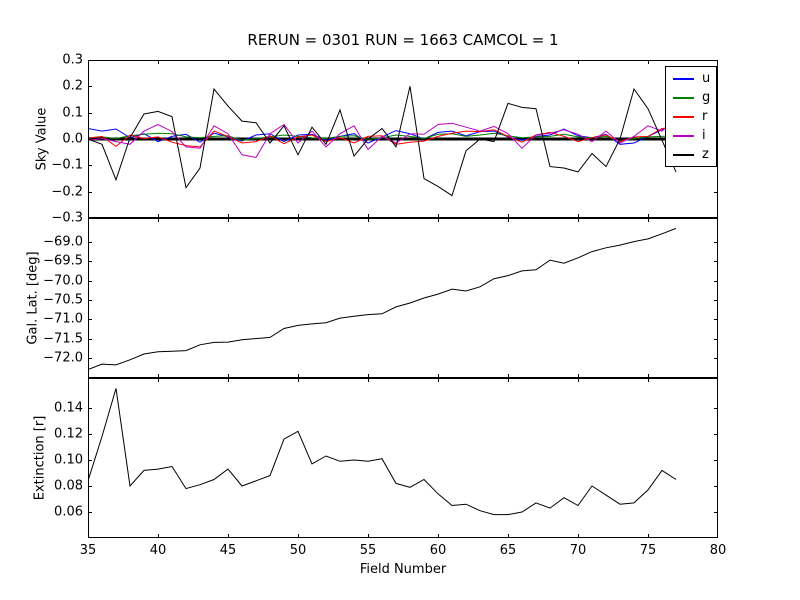  I want to click on y-tick-label: −72.0, so click(63, 358).